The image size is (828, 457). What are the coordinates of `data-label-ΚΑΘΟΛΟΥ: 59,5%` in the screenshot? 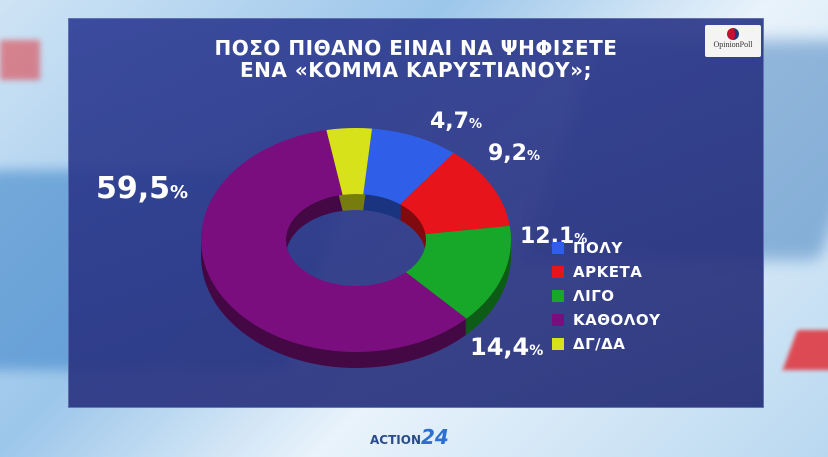 It's located at (142, 188).